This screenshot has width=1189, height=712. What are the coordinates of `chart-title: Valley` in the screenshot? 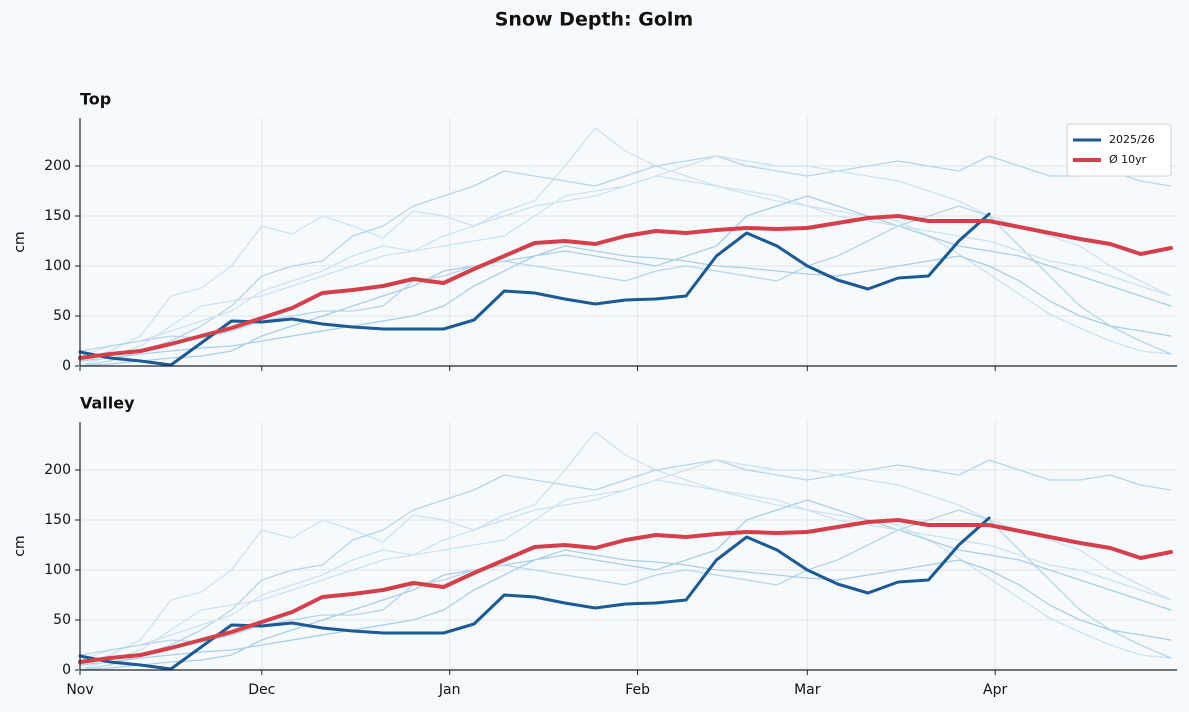 It's located at (107, 403).